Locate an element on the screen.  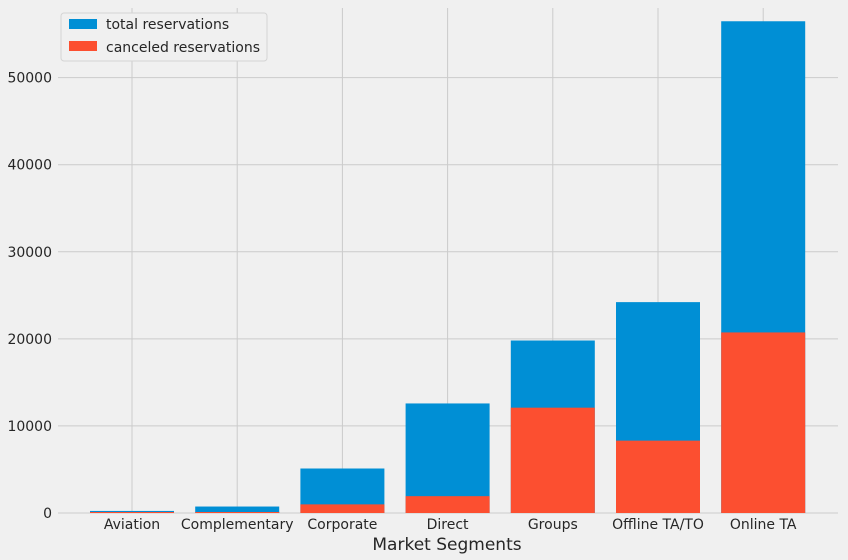
y-tick-label: 30000 is located at coordinates (29, 253).